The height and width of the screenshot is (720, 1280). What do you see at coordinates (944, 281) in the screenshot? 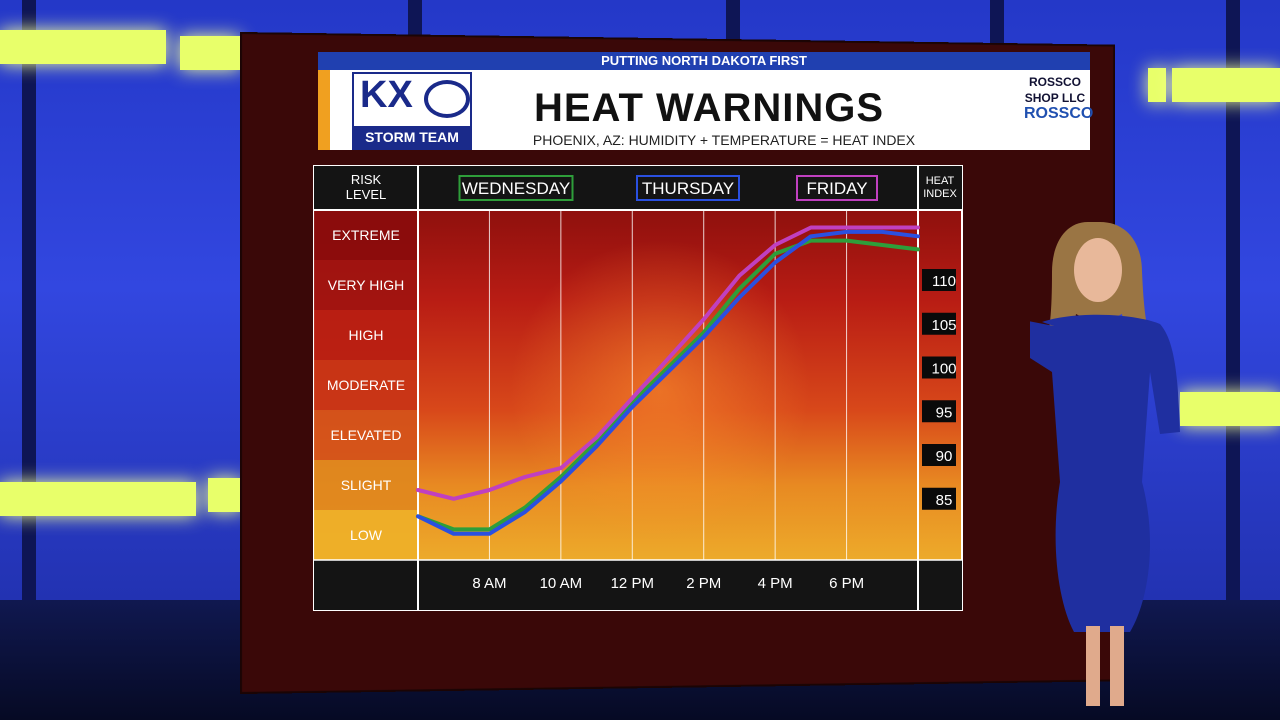
I see `heat-index-tick-label: 110` at bounding box center [944, 281].